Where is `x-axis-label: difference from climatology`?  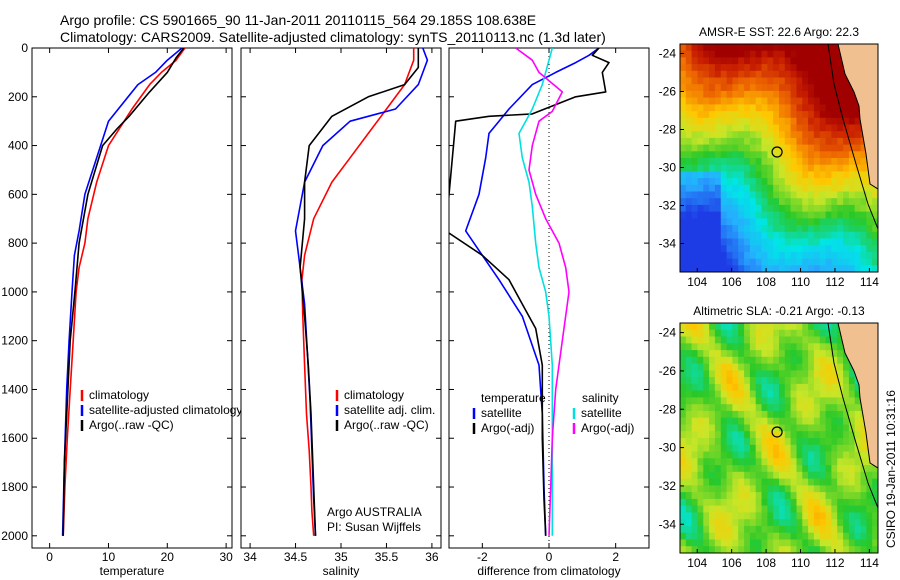
x-axis-label: difference from climatology is located at coordinates (548, 571).